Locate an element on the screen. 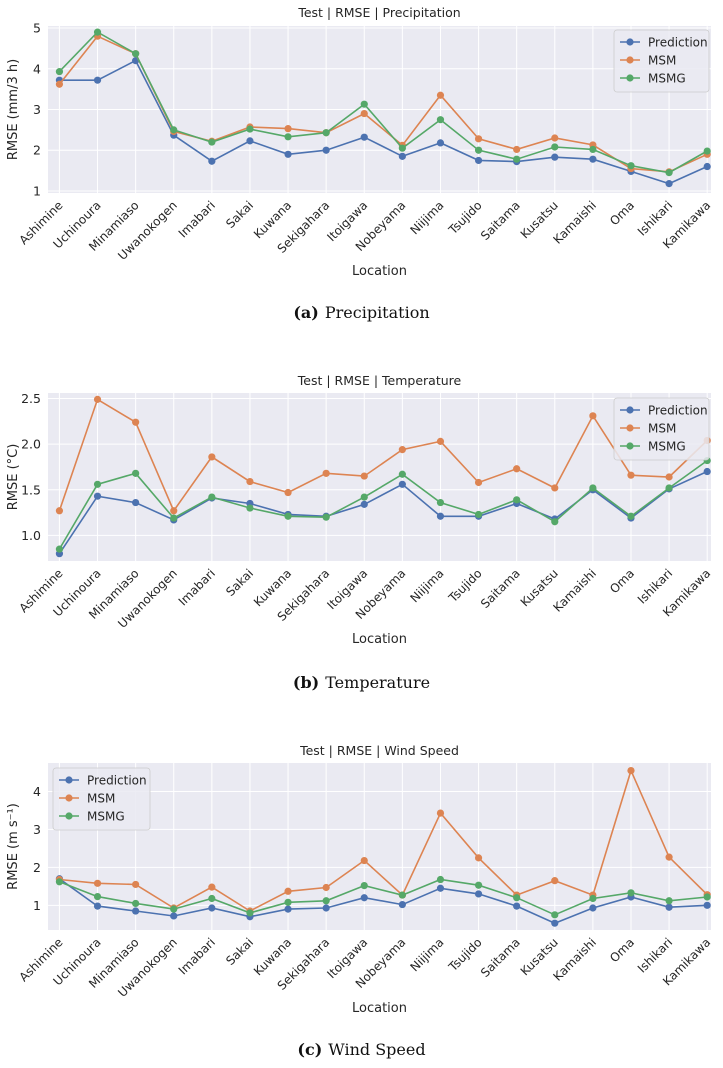 The width and height of the screenshot is (723, 1068). data-point-msmg-ashimine is located at coordinates (59, 882).